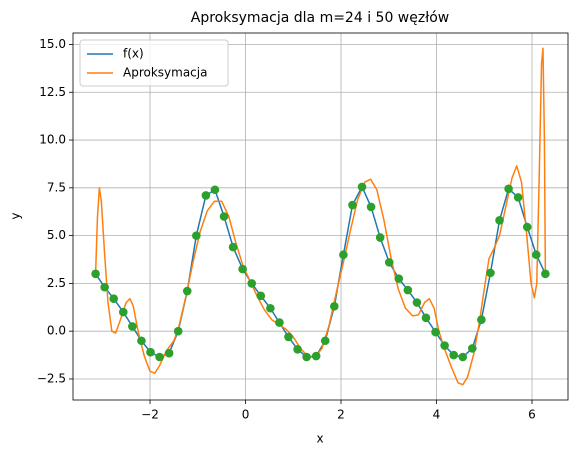 The image size is (578, 455). What do you see at coordinates (341, 415) in the screenshot?
I see `x-tick-label: 2` at bounding box center [341, 415].